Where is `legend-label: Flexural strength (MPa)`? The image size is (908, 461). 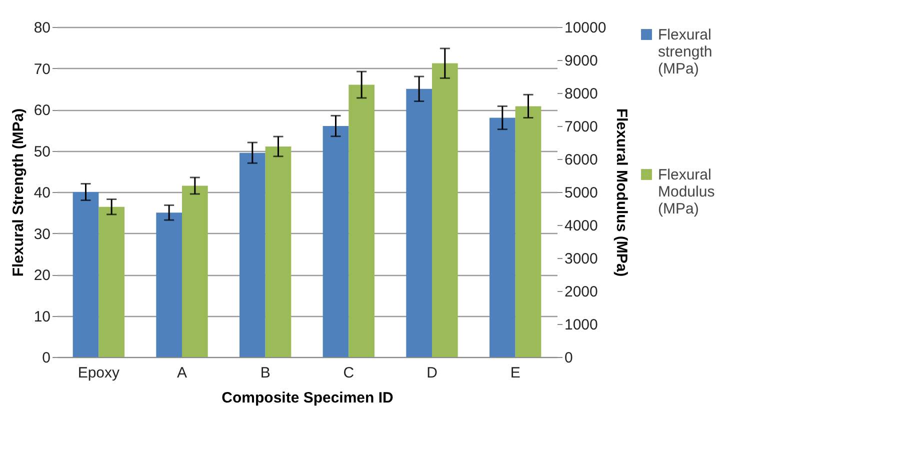 legend-label: Flexural strength (MPa) is located at coordinates (685, 52).